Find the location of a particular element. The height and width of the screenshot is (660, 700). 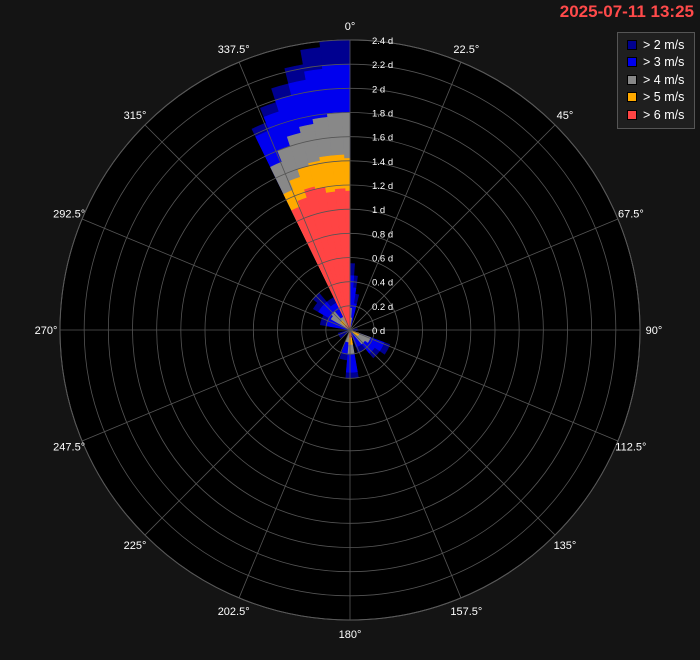

legend-item-4: > 6 m/s is located at coordinates (656, 115).